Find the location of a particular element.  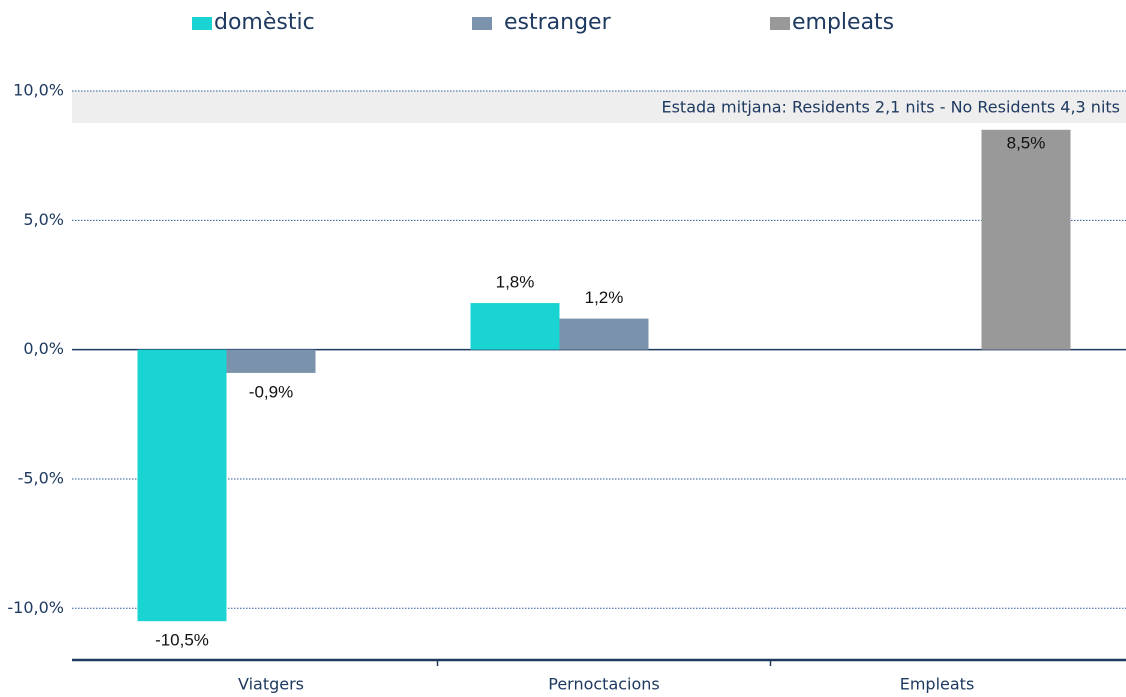

y-tick-label: 0,0% is located at coordinates (43, 348).